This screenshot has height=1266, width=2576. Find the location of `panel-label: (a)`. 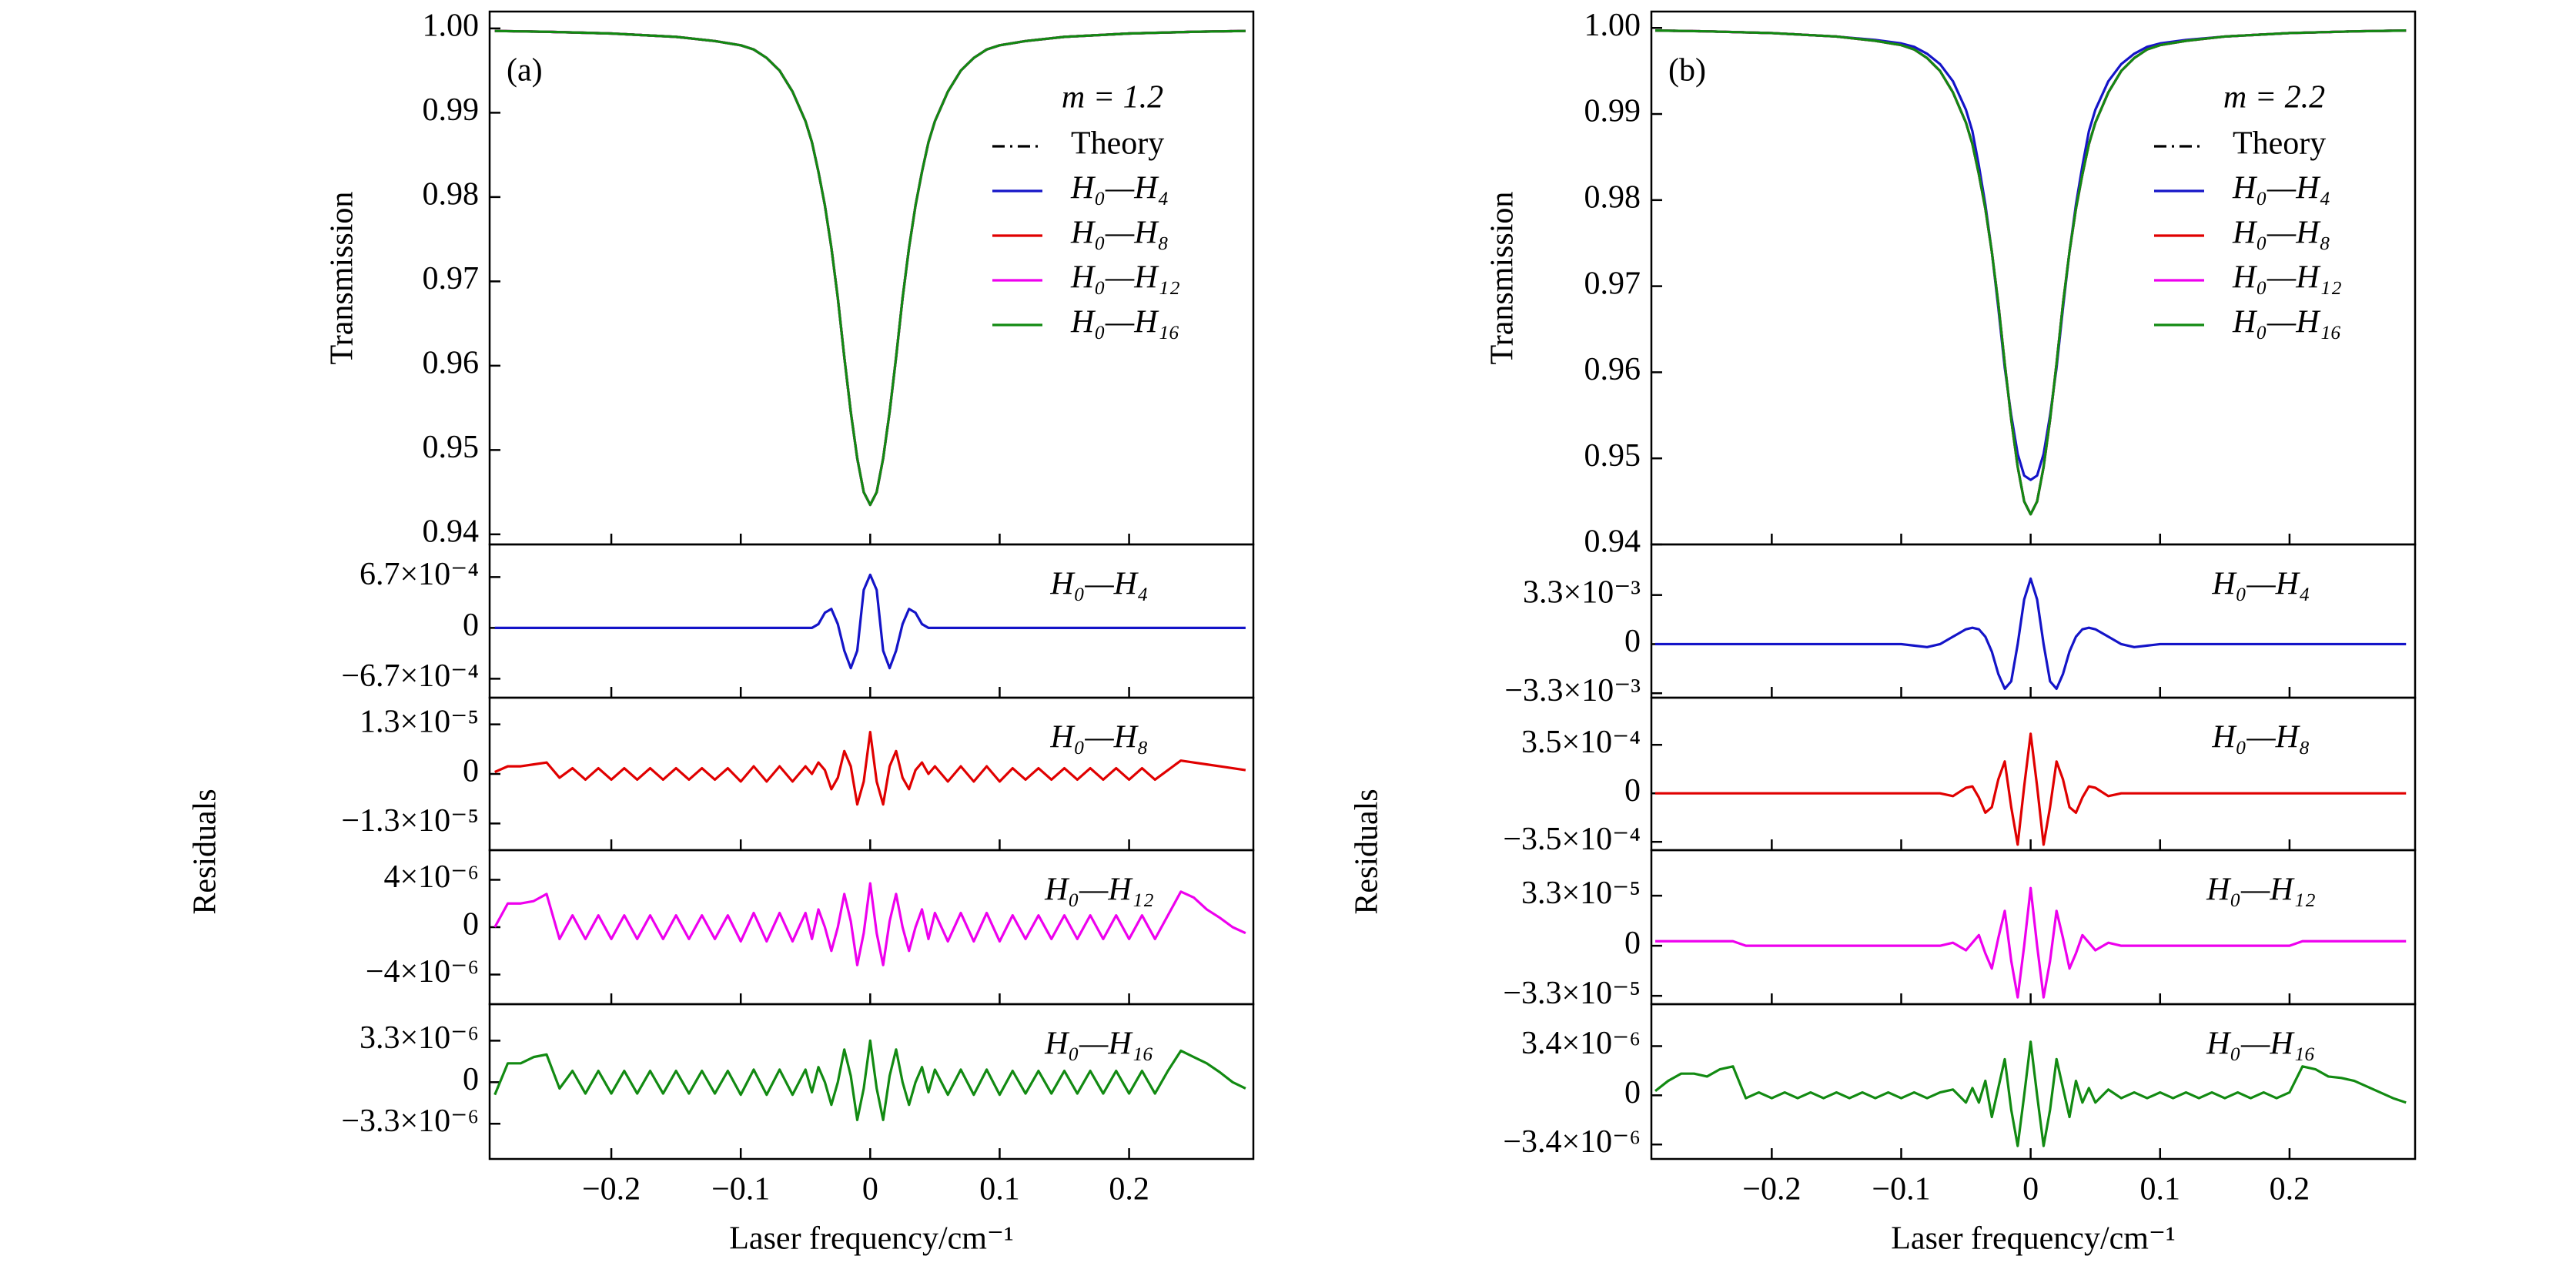

panel-label: (a) is located at coordinates (525, 71).